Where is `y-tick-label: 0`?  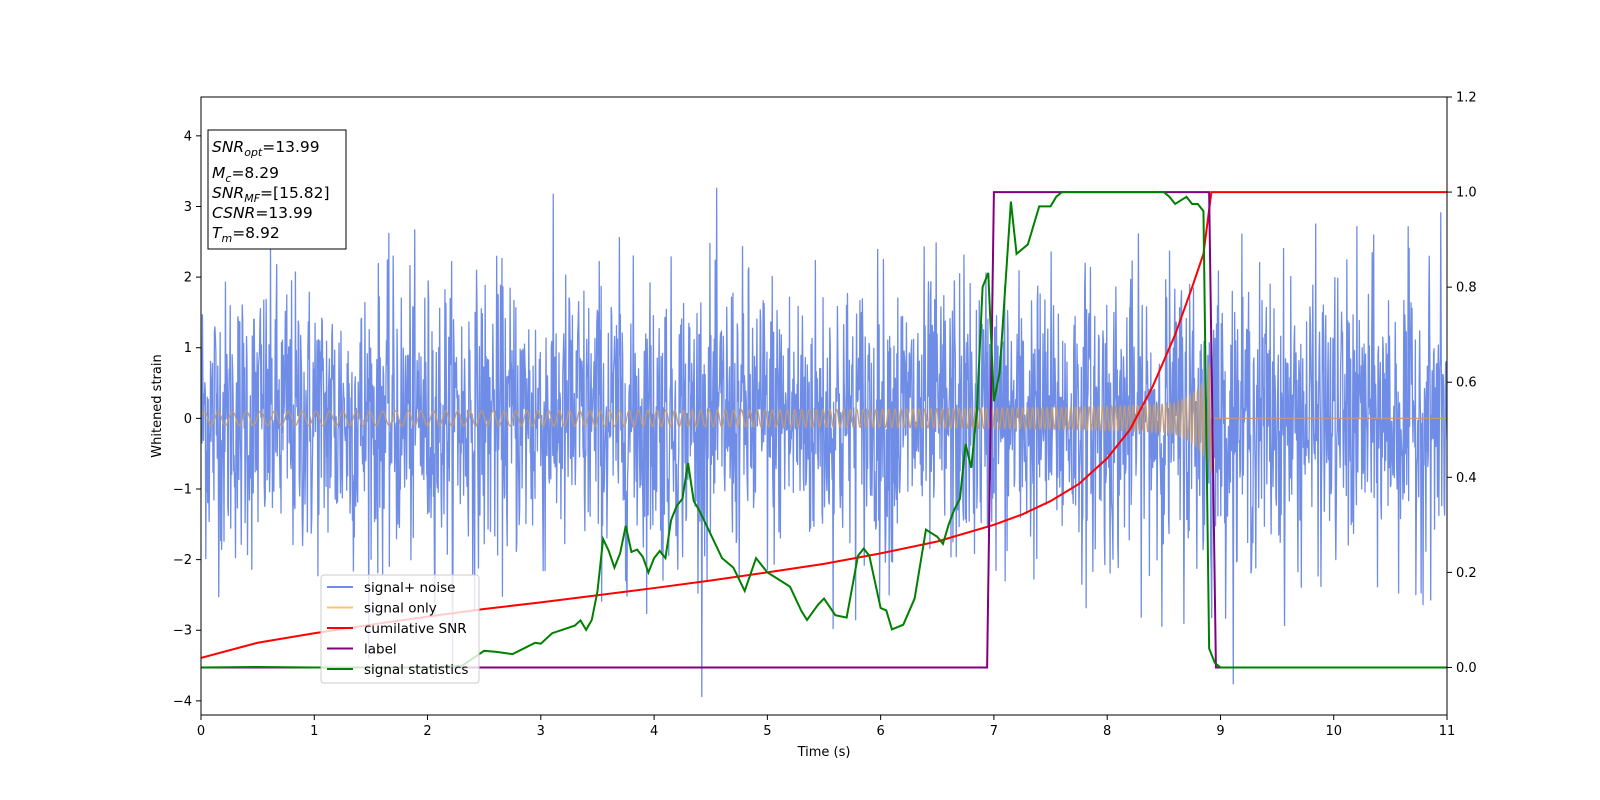
y-tick-label: 0 is located at coordinates (188, 419).